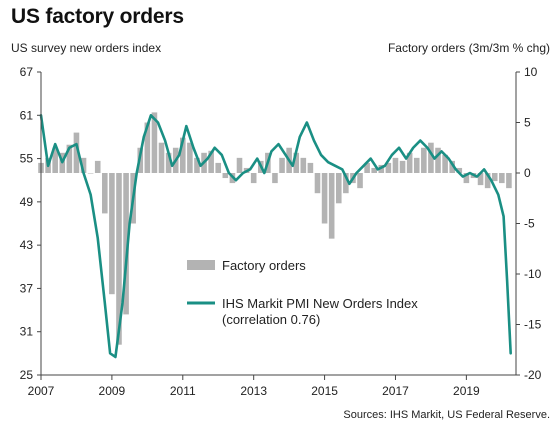 This screenshot has height=435, width=558. What do you see at coordinates (27, 72) in the screenshot?
I see `left-tick-label: 67` at bounding box center [27, 72].